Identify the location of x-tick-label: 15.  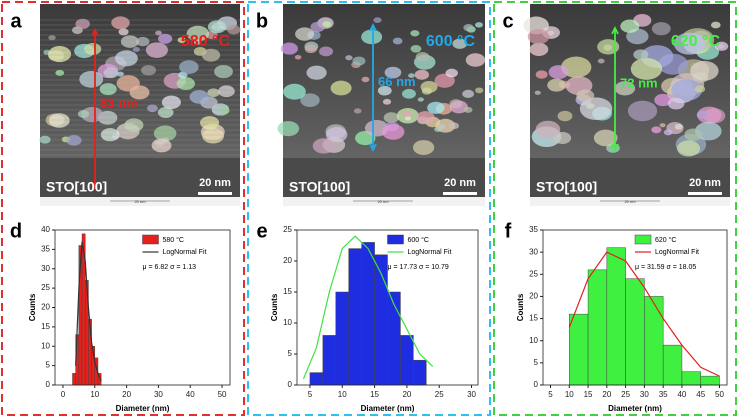
(588, 394).